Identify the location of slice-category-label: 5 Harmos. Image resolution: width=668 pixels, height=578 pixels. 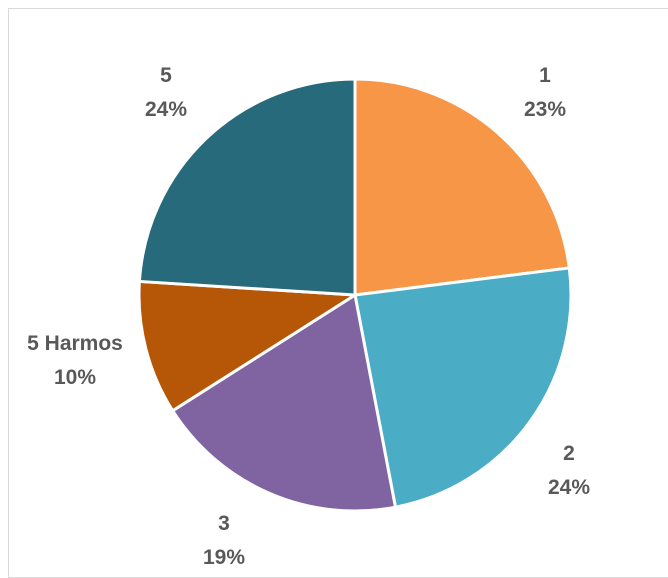
(75, 343).